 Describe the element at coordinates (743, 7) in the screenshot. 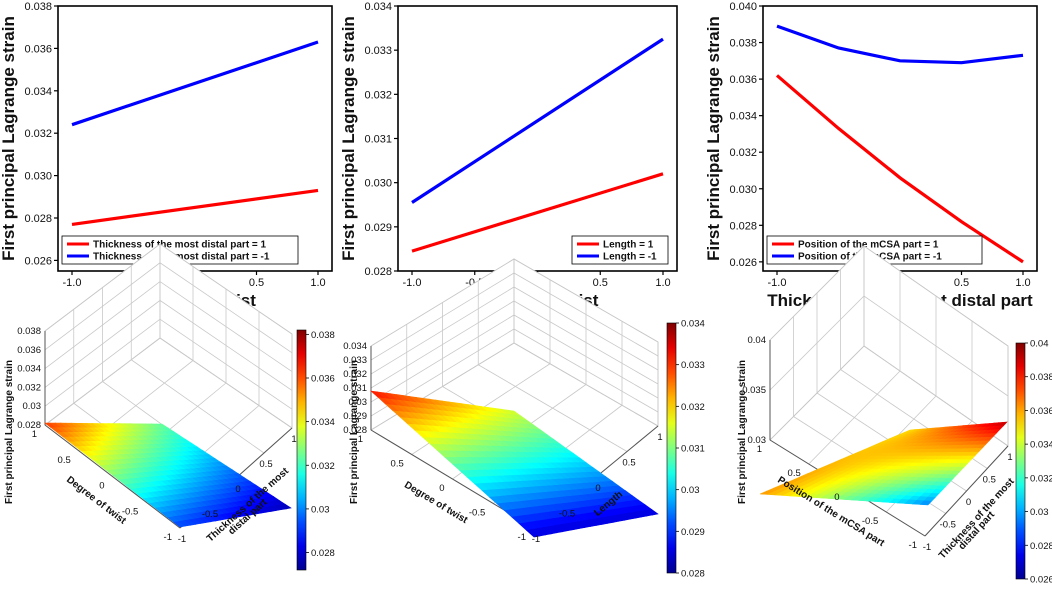

I see `y-tick-label: 0.040` at that location.